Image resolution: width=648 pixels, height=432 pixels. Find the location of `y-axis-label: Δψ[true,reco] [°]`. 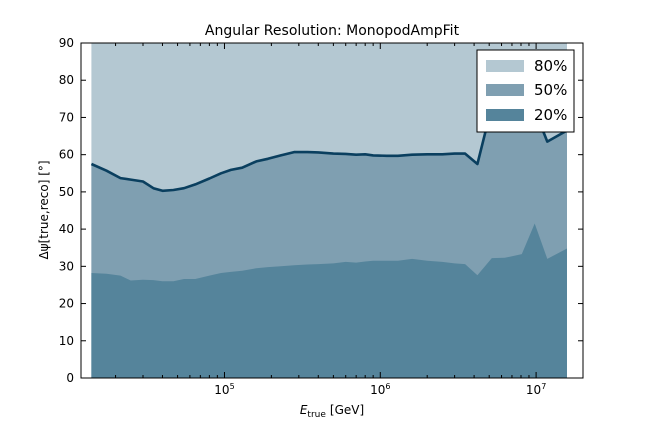

y-axis-label: Δψ[true,reco] [°] is located at coordinates (44, 209).